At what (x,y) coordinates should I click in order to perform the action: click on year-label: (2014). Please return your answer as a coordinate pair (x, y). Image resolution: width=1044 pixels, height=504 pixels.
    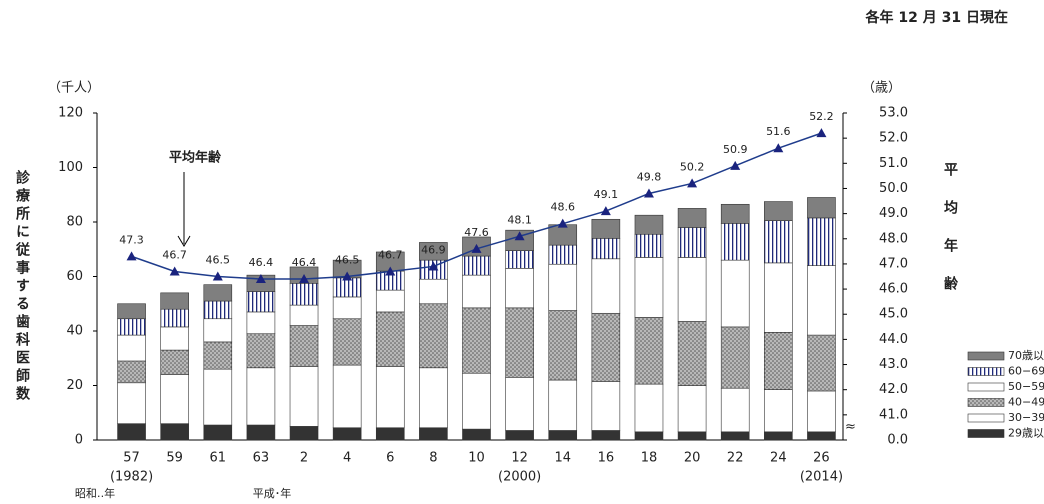
    Looking at the image, I should click on (821, 477).